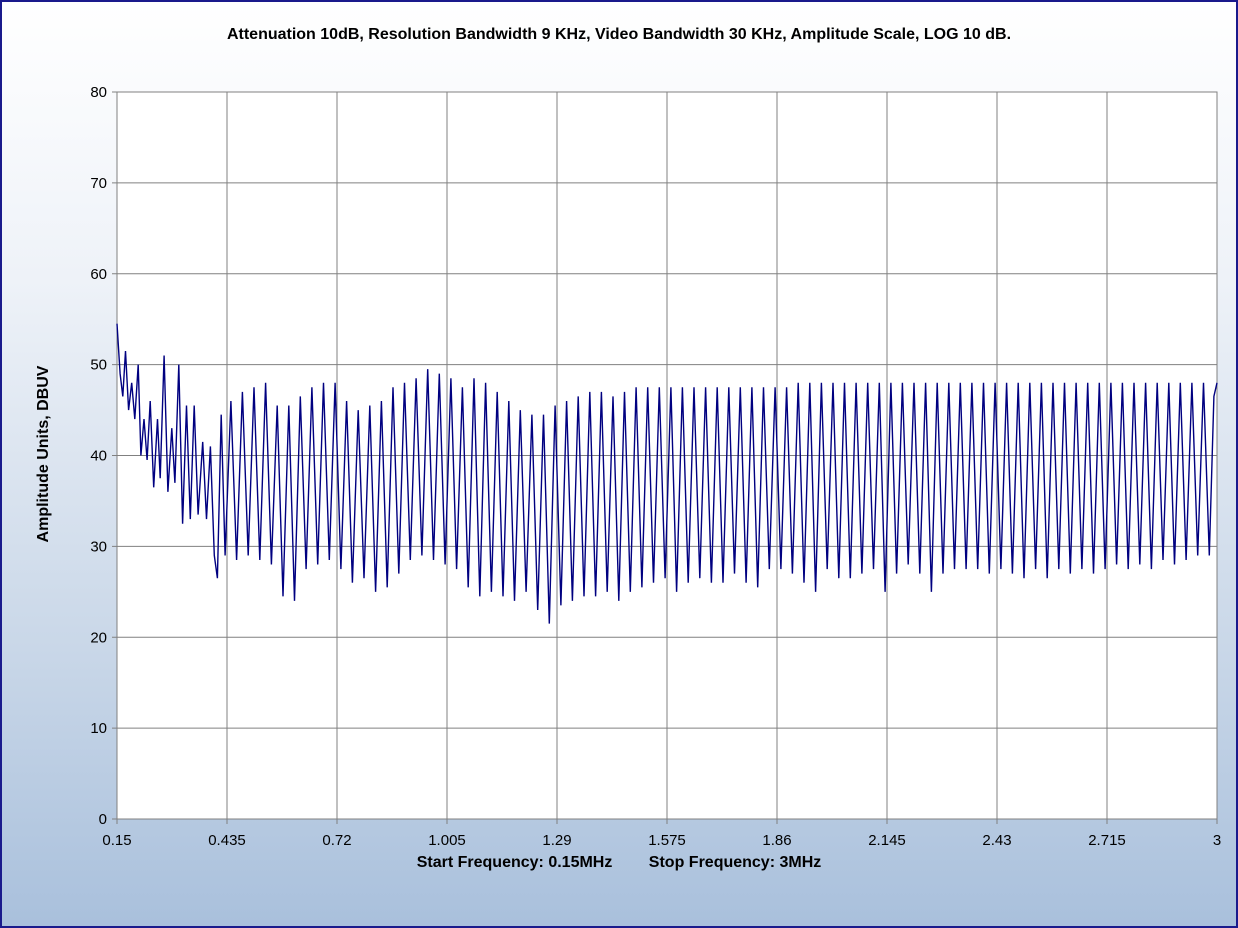 Image resolution: width=1238 pixels, height=928 pixels. Describe the element at coordinates (667, 840) in the screenshot. I see `x-tick-label: 1.575` at that location.